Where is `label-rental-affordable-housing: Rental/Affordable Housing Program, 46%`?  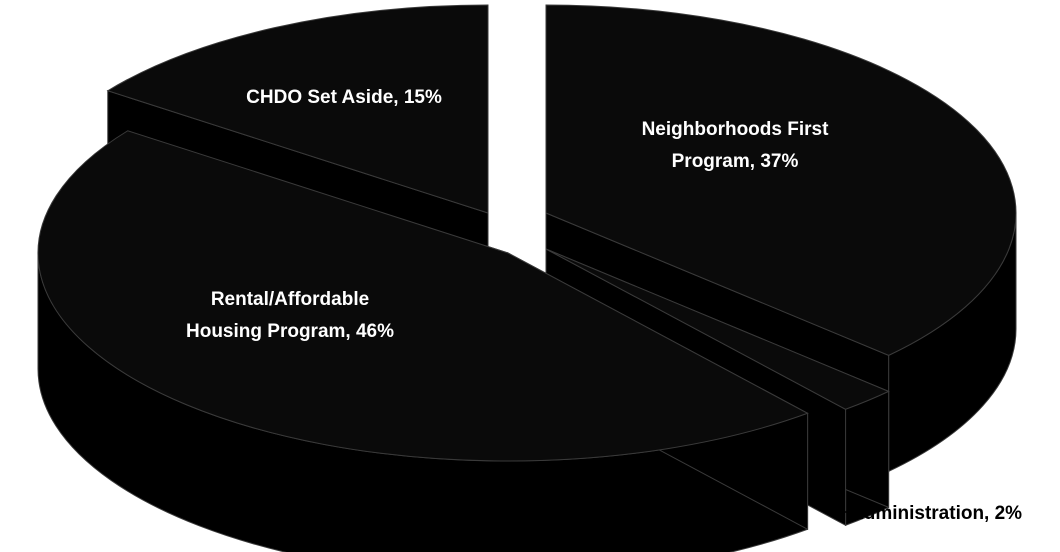 label-rental-affordable-housing: Rental/Affordable Housing Program, 46% is located at coordinates (290, 315).